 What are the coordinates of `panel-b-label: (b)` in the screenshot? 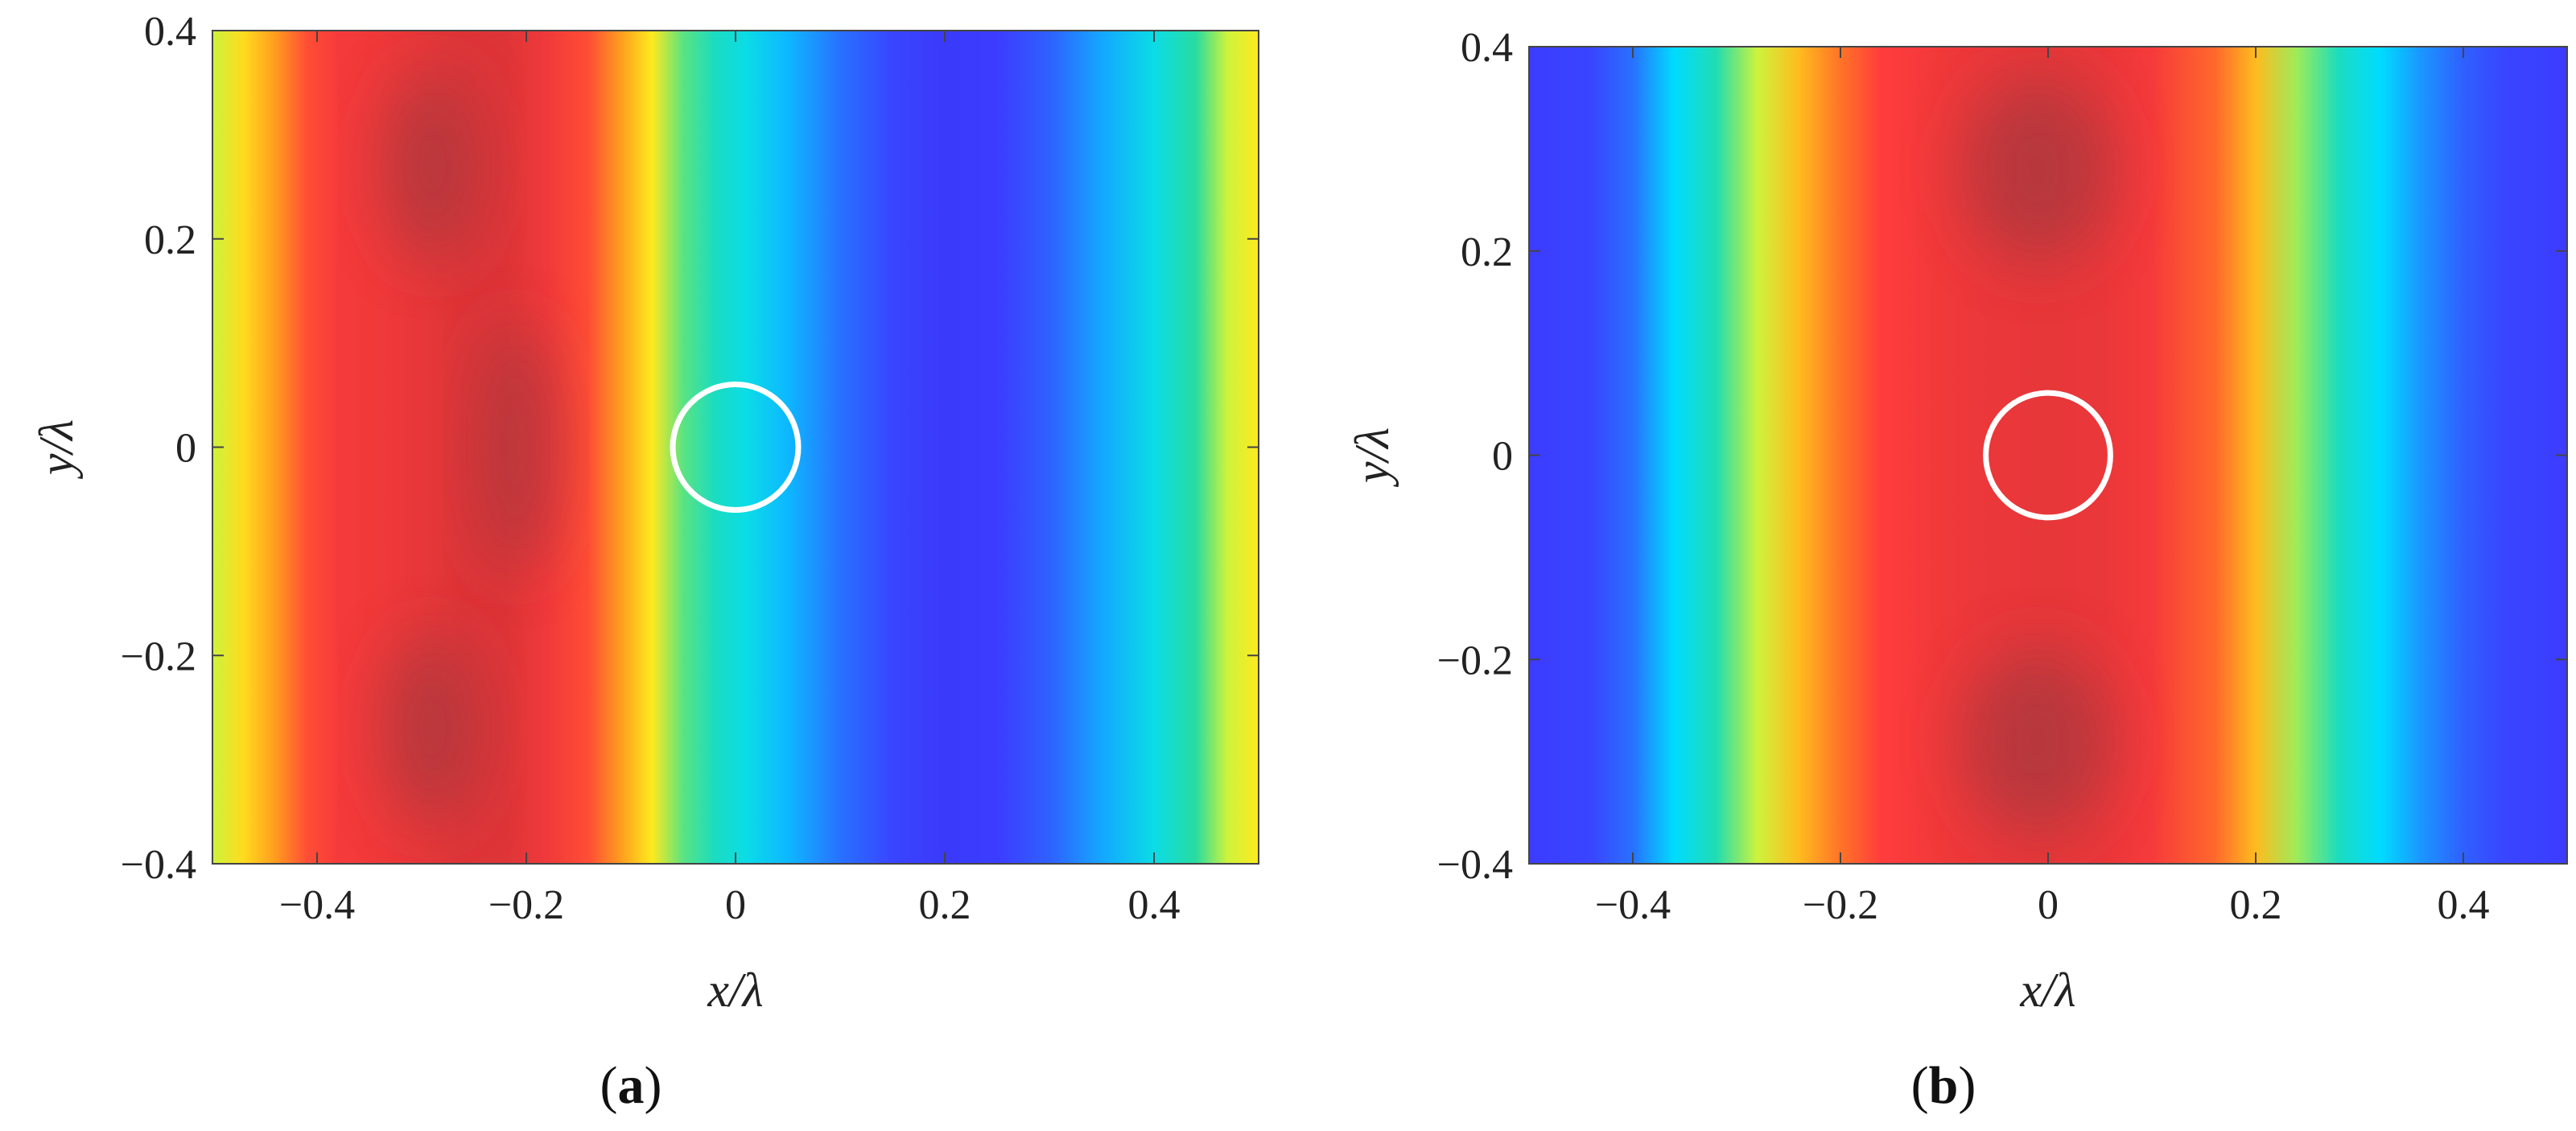 It's located at (1943, 1085).